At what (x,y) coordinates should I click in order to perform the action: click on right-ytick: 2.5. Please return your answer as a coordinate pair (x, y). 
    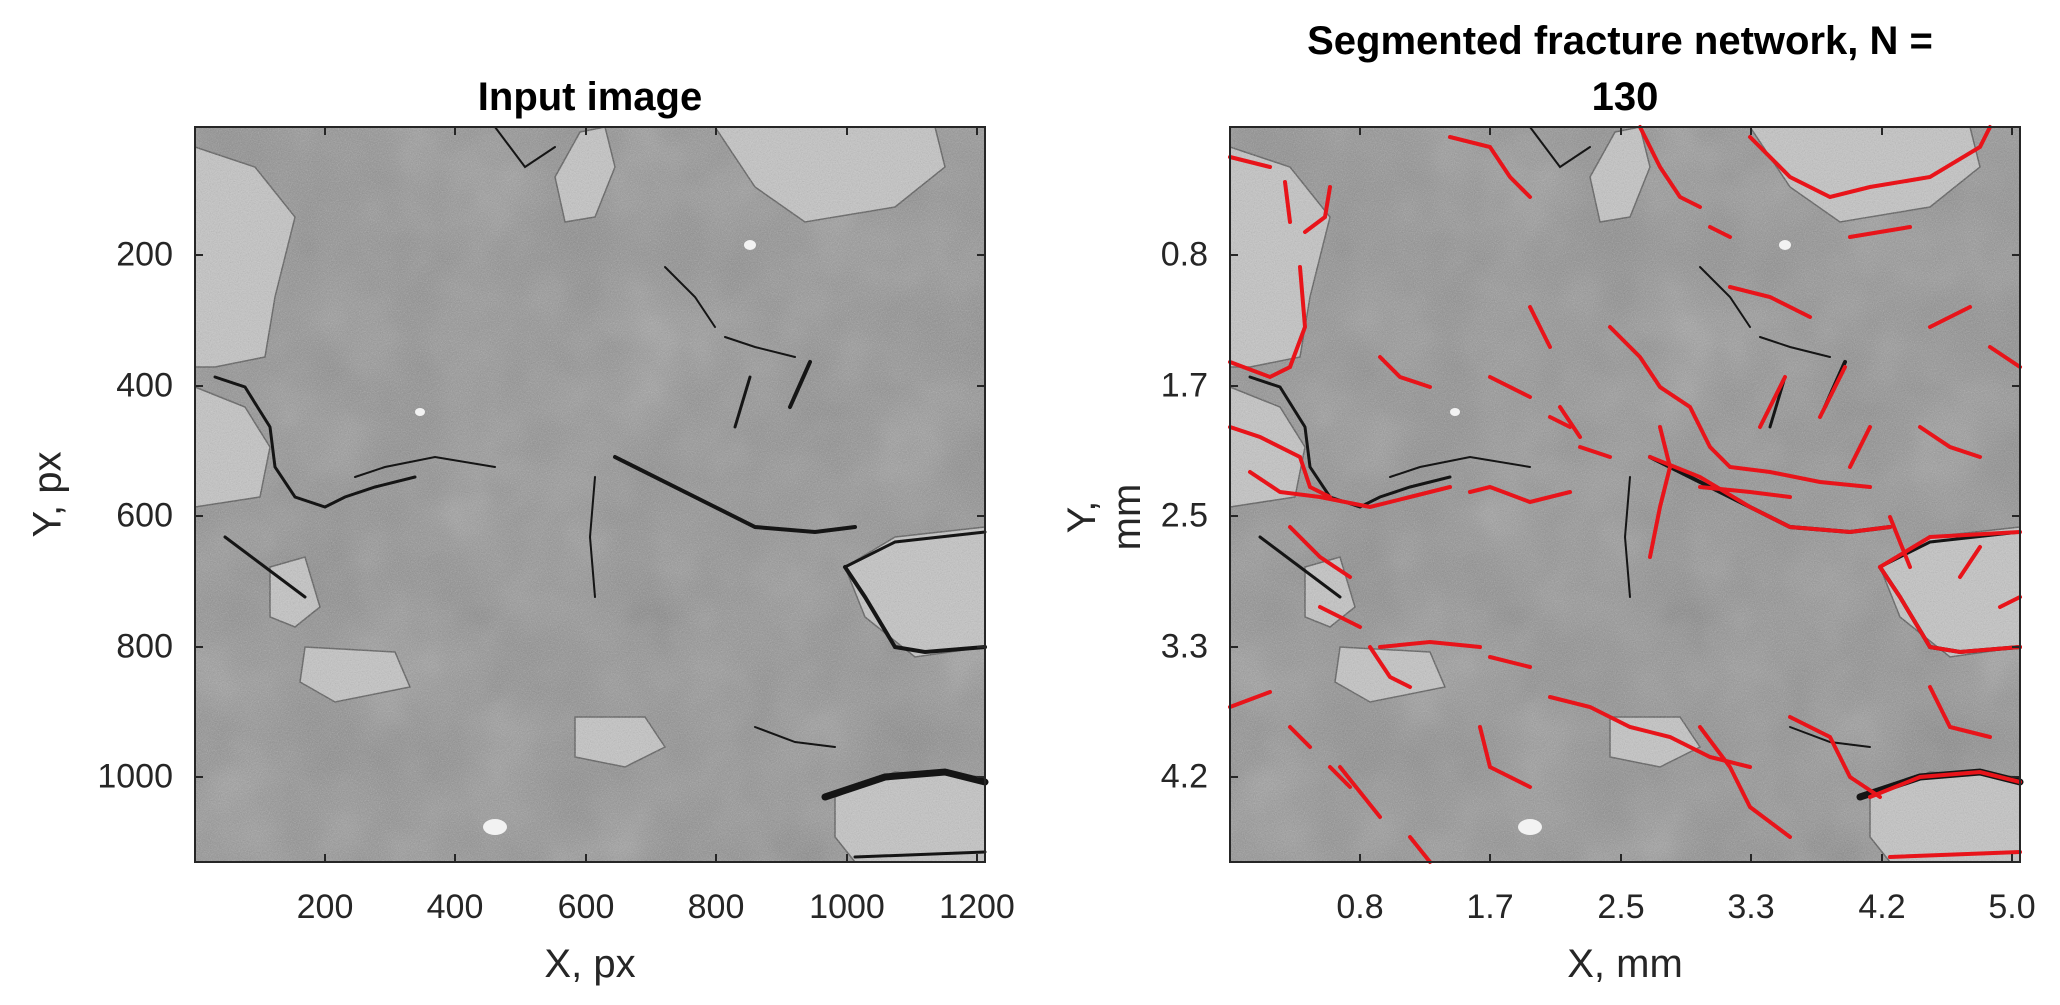
    Looking at the image, I should click on (1184, 515).